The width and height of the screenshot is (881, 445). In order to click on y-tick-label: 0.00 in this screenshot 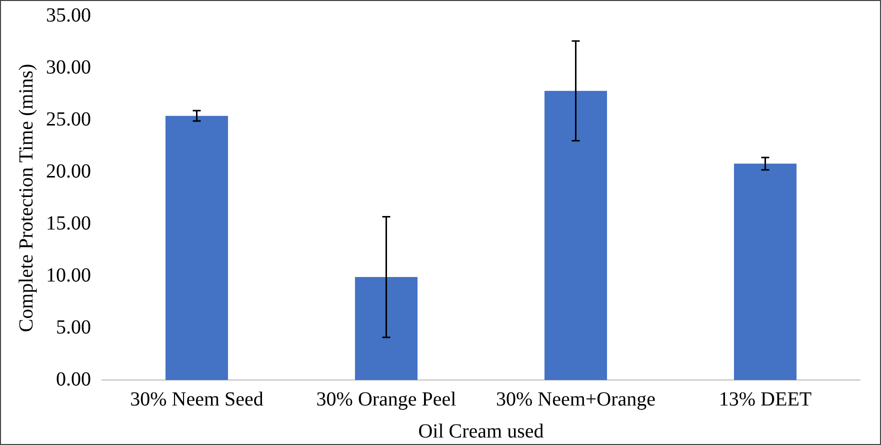, I will do `click(73, 379)`.